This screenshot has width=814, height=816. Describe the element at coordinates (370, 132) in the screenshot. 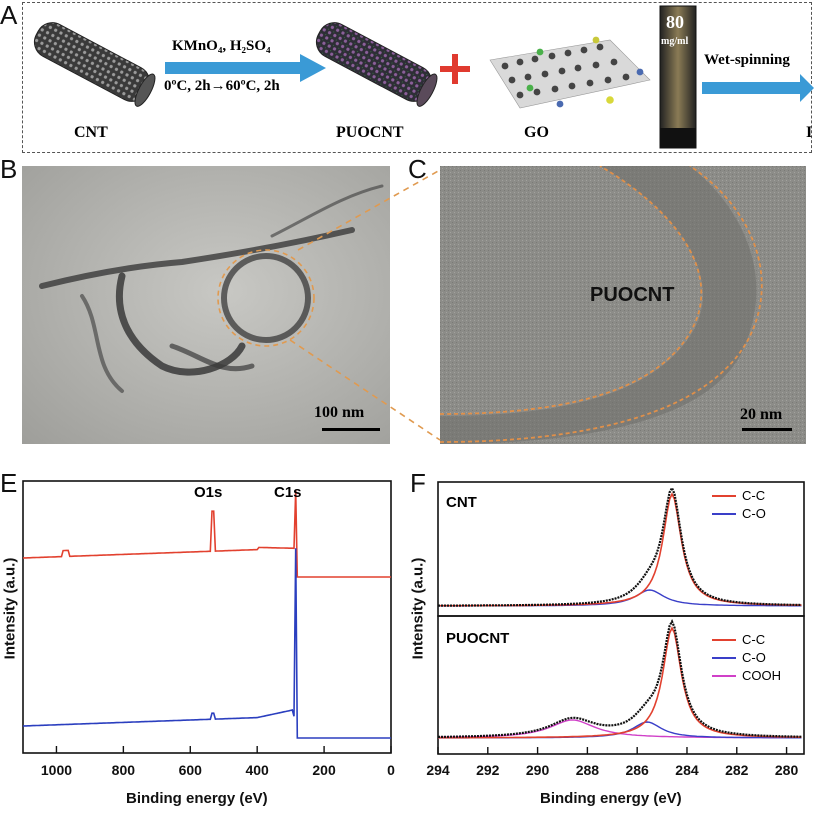

I see `puocnt-label: PUOCNT` at that location.